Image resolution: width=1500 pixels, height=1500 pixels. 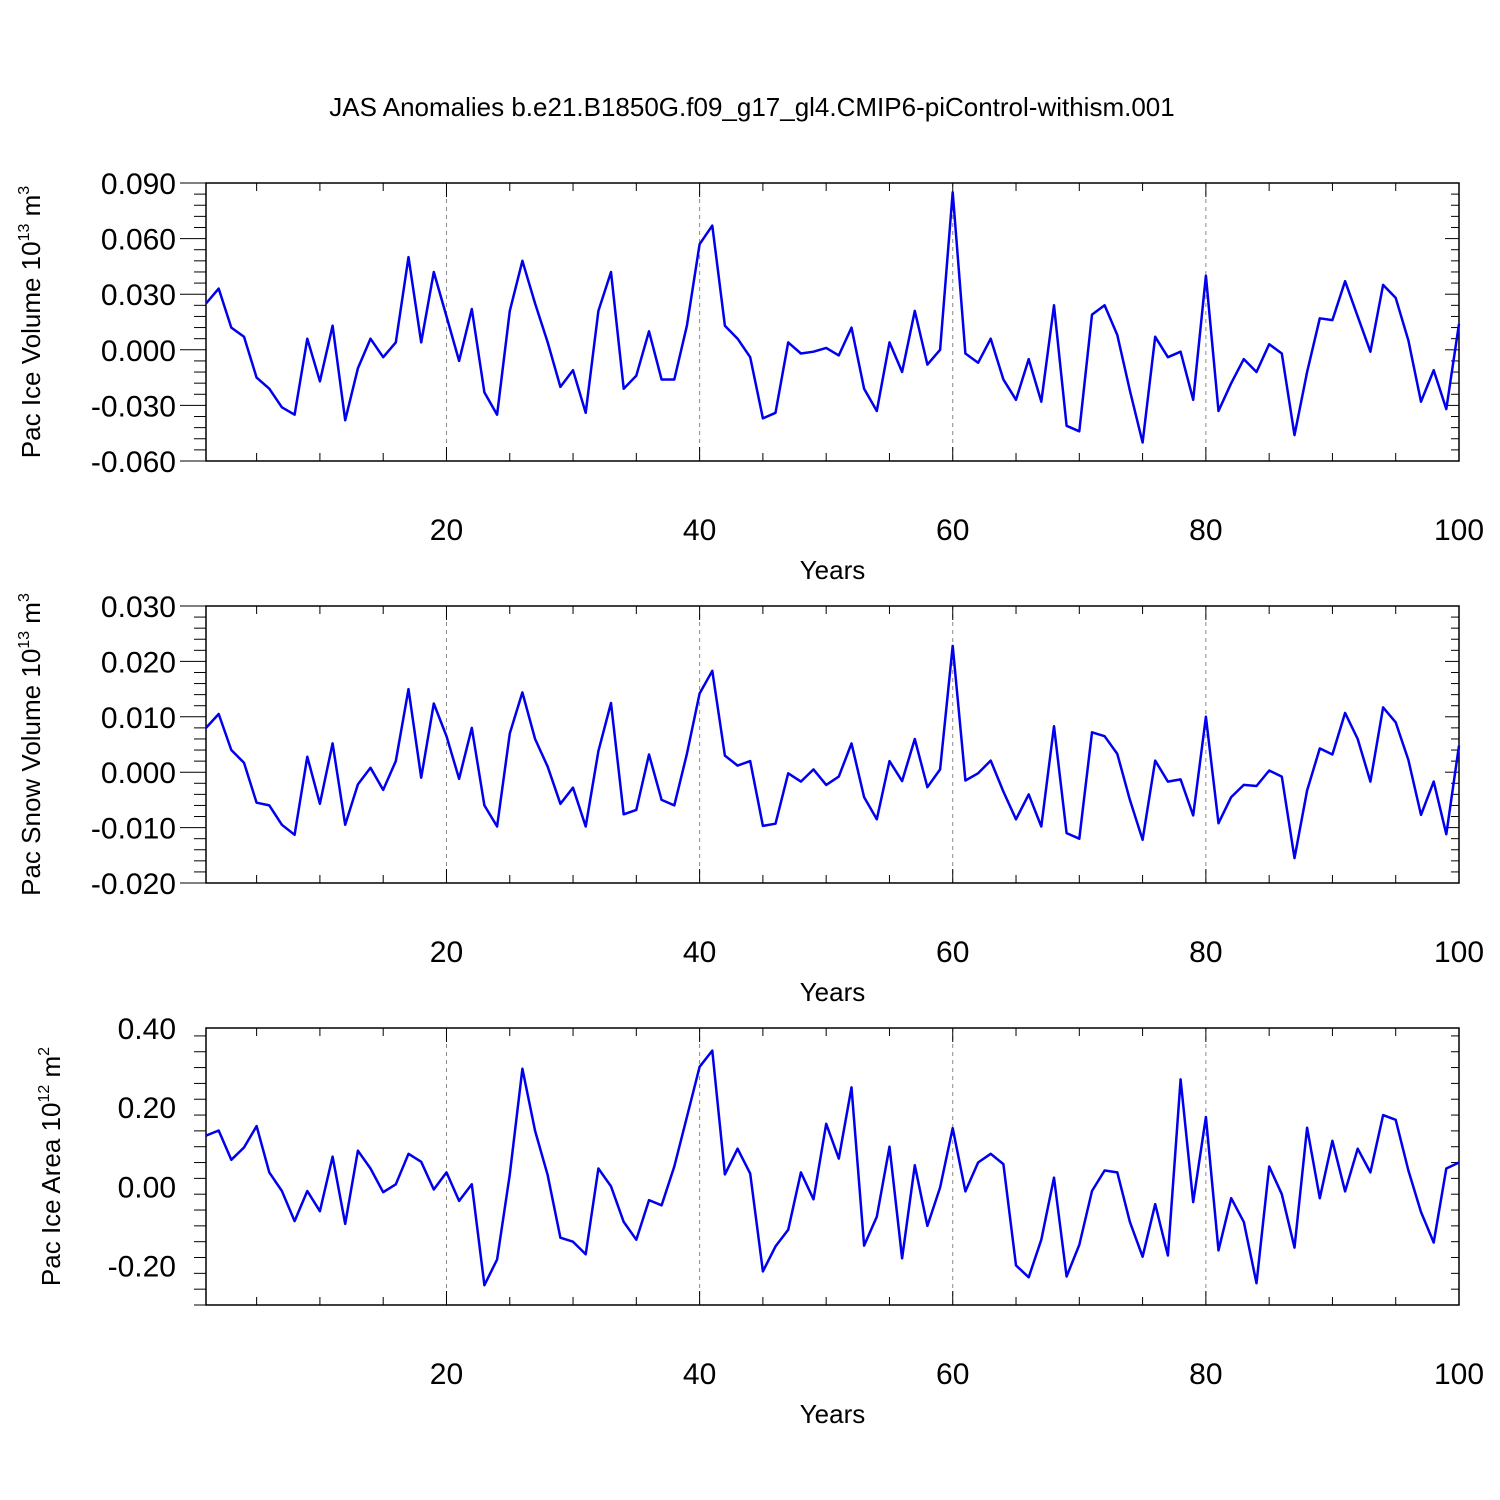 I want to click on y-tick-label: 0.010, so click(x=138, y=718).